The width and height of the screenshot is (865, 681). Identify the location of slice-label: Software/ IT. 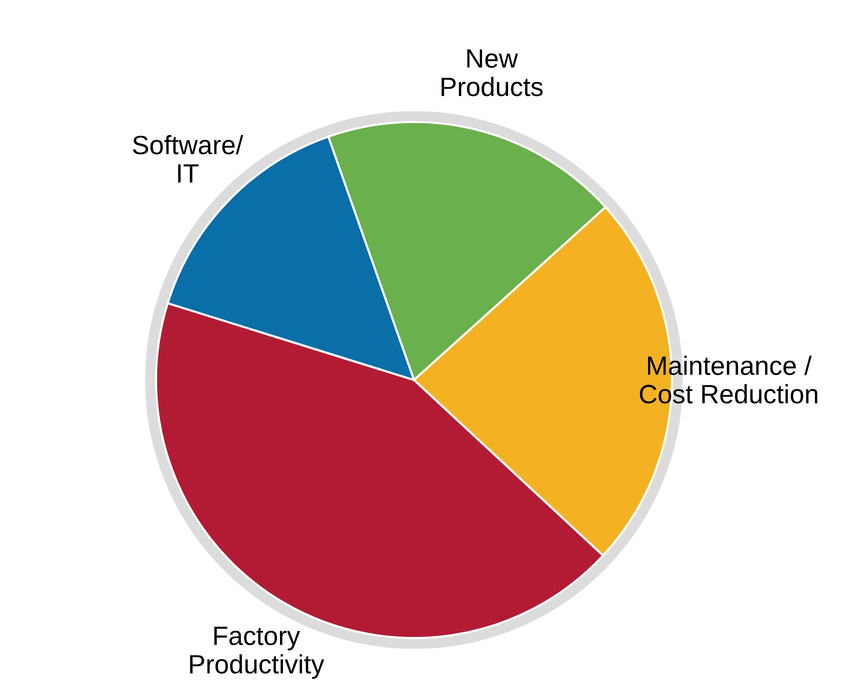
(188, 158).